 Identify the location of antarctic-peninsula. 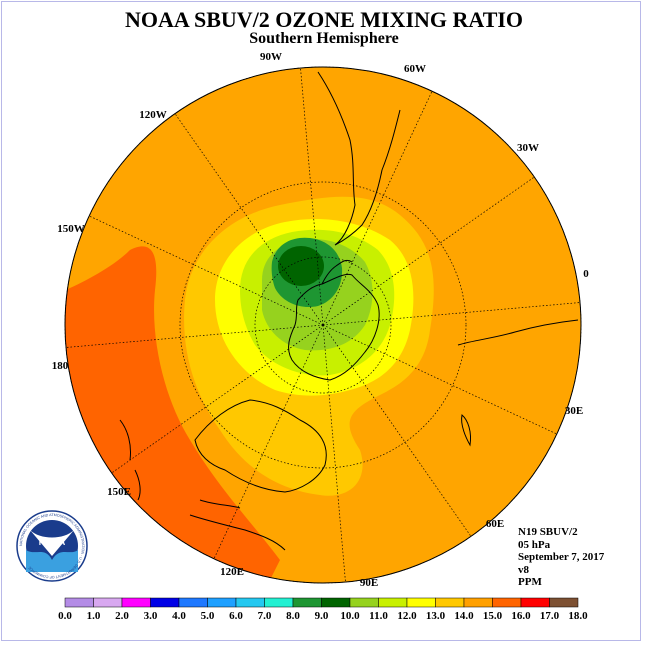
(337, 272).